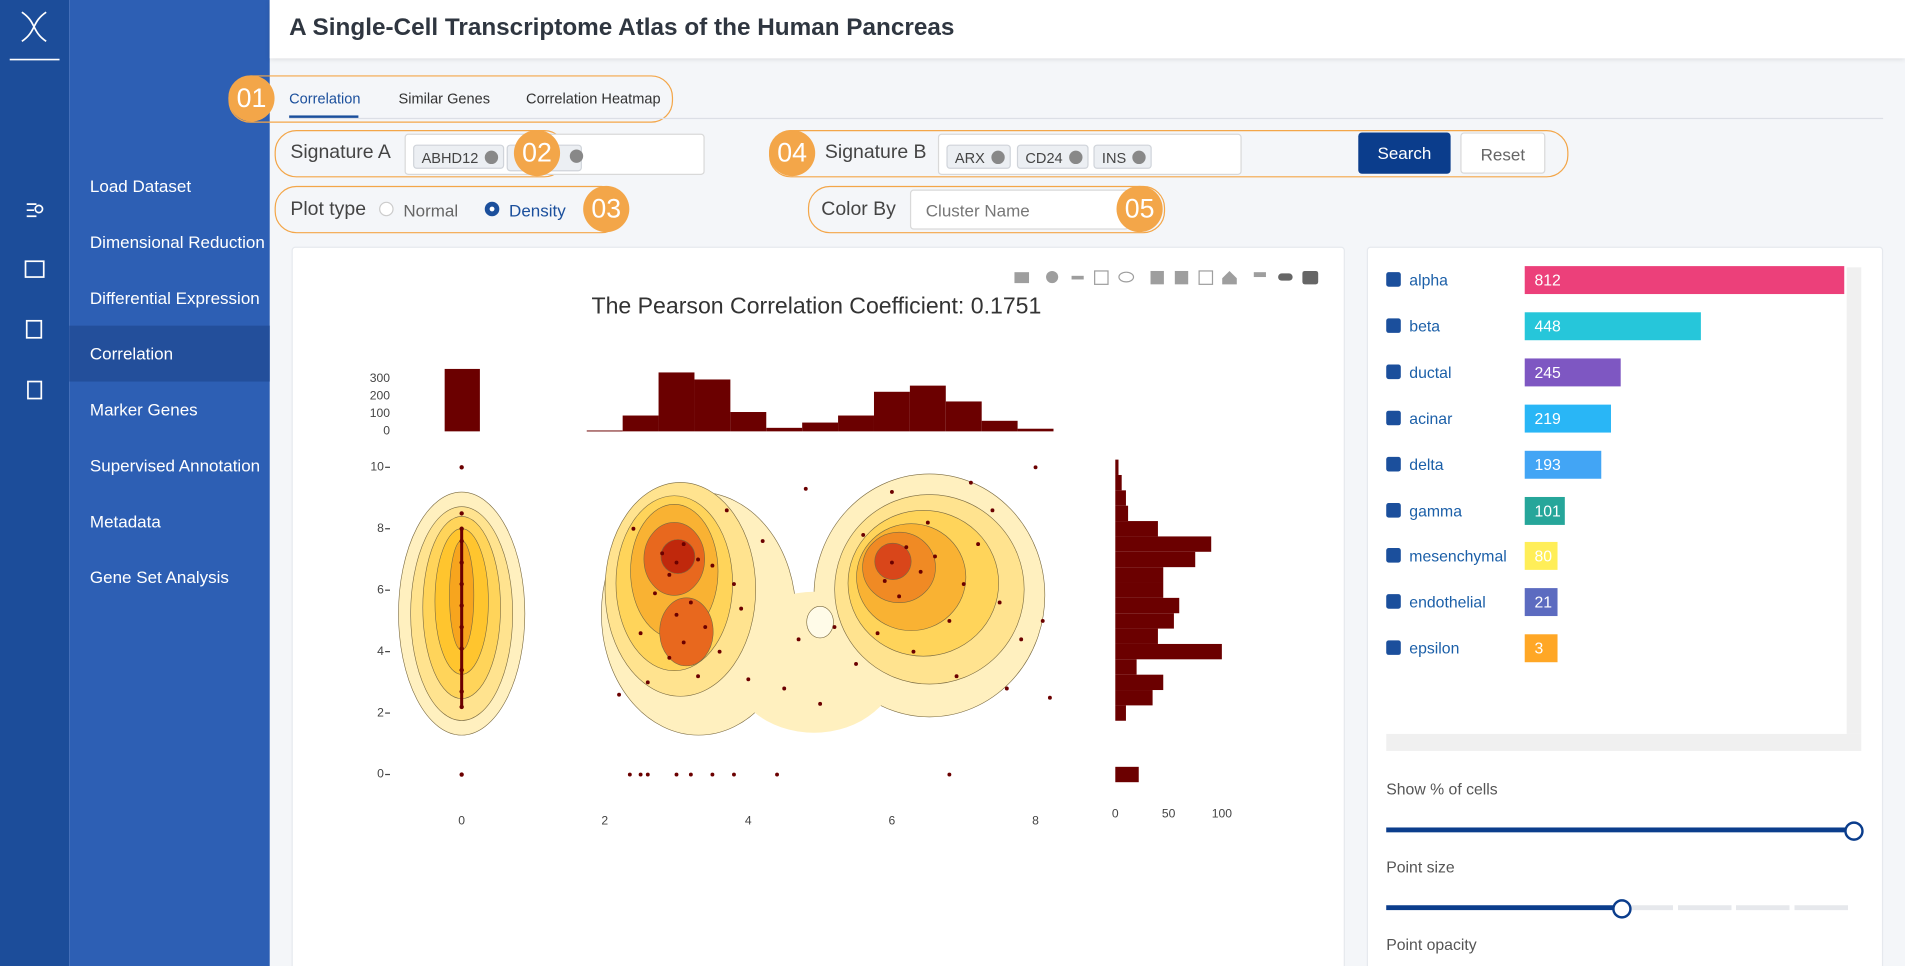 Image resolution: width=1905 pixels, height=966 pixels. What do you see at coordinates (1629, 556) in the screenshot?
I see `cluster-row: mesenchymal 80` at bounding box center [1629, 556].